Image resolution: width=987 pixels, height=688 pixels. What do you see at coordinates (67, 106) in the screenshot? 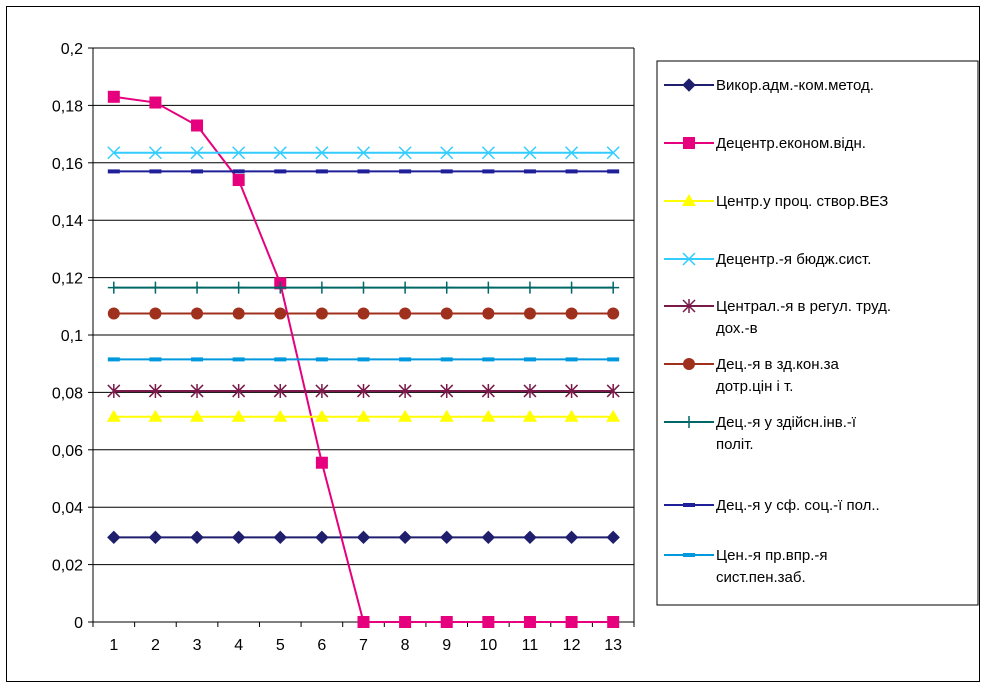
I see `y-tick-label: 0,18` at bounding box center [67, 106].